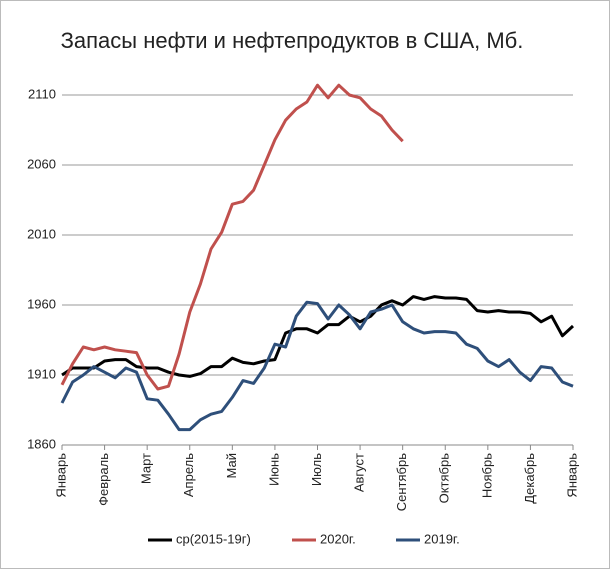 This screenshot has height=569, width=610. I want to click on series-line, so click(318, 336).